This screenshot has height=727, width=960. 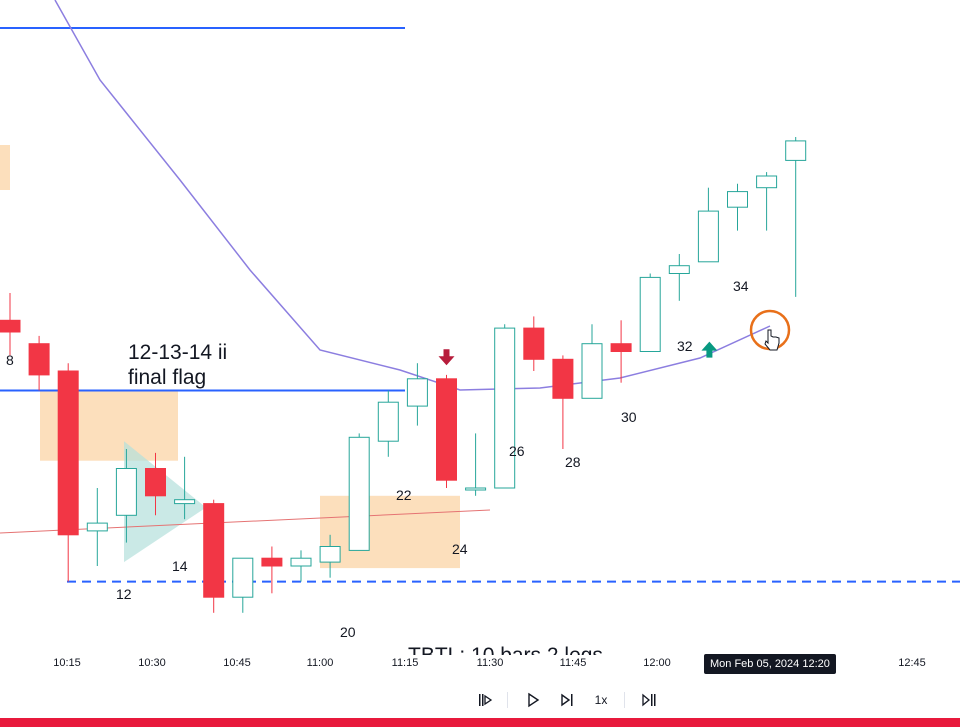 I want to click on bar-count-label: 12, so click(x=124, y=594).